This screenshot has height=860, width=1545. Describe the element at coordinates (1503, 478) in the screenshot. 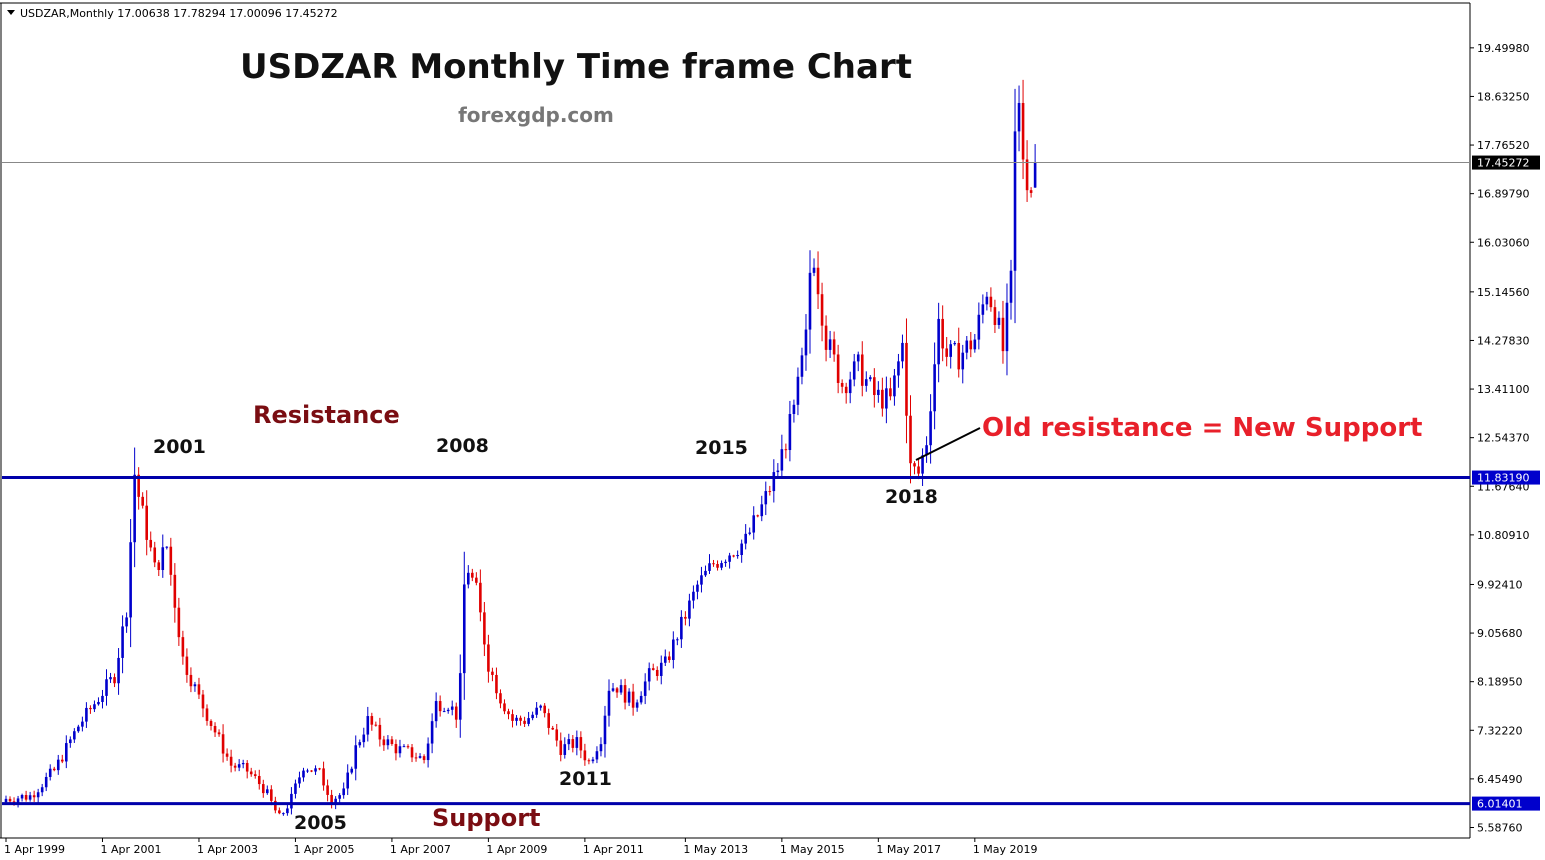

I see `resistance-price-tag-label: 11.83190` at that location.